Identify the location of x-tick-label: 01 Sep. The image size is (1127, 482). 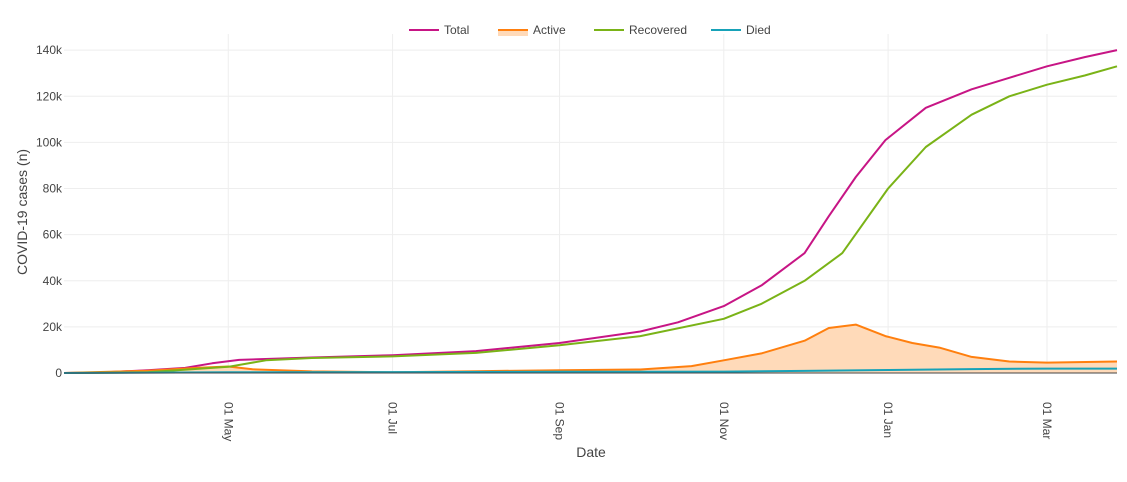
(560, 421).